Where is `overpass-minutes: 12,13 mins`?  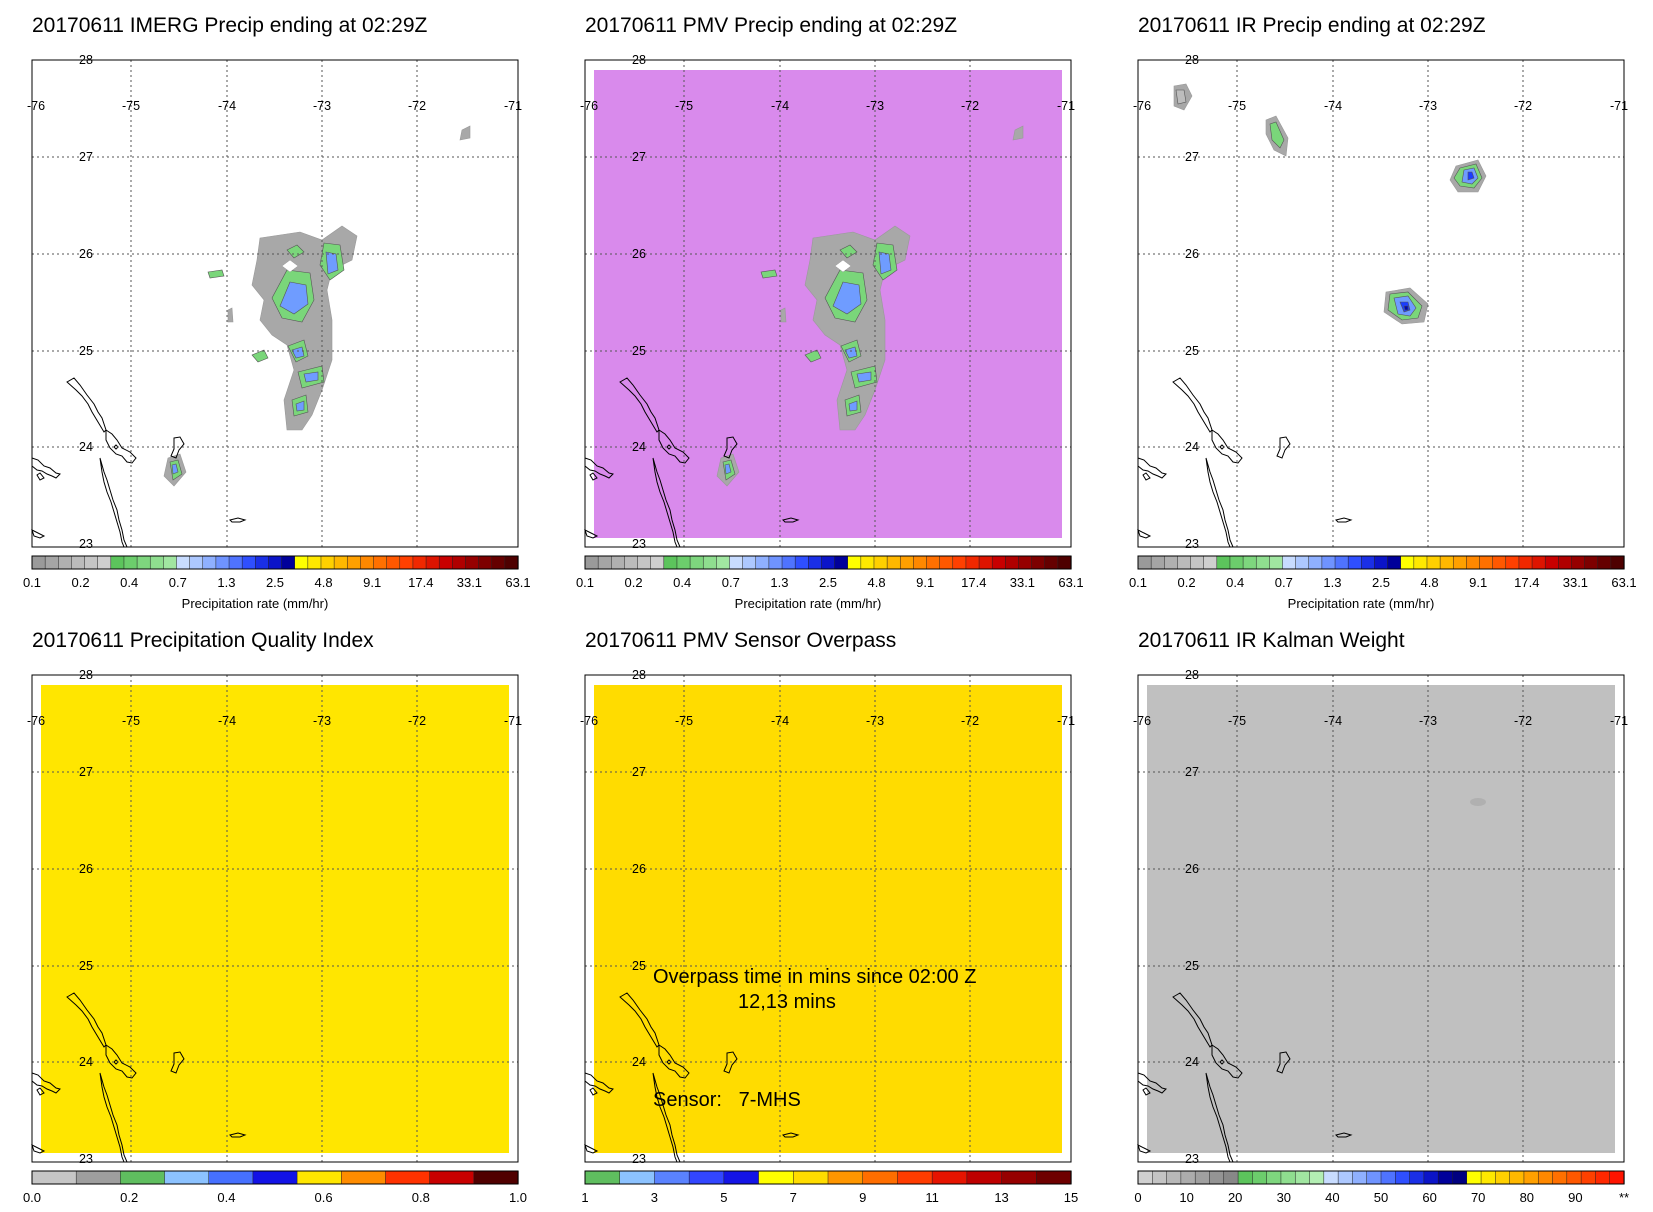
overpass-minutes: 12,13 mins is located at coordinates (787, 1002).